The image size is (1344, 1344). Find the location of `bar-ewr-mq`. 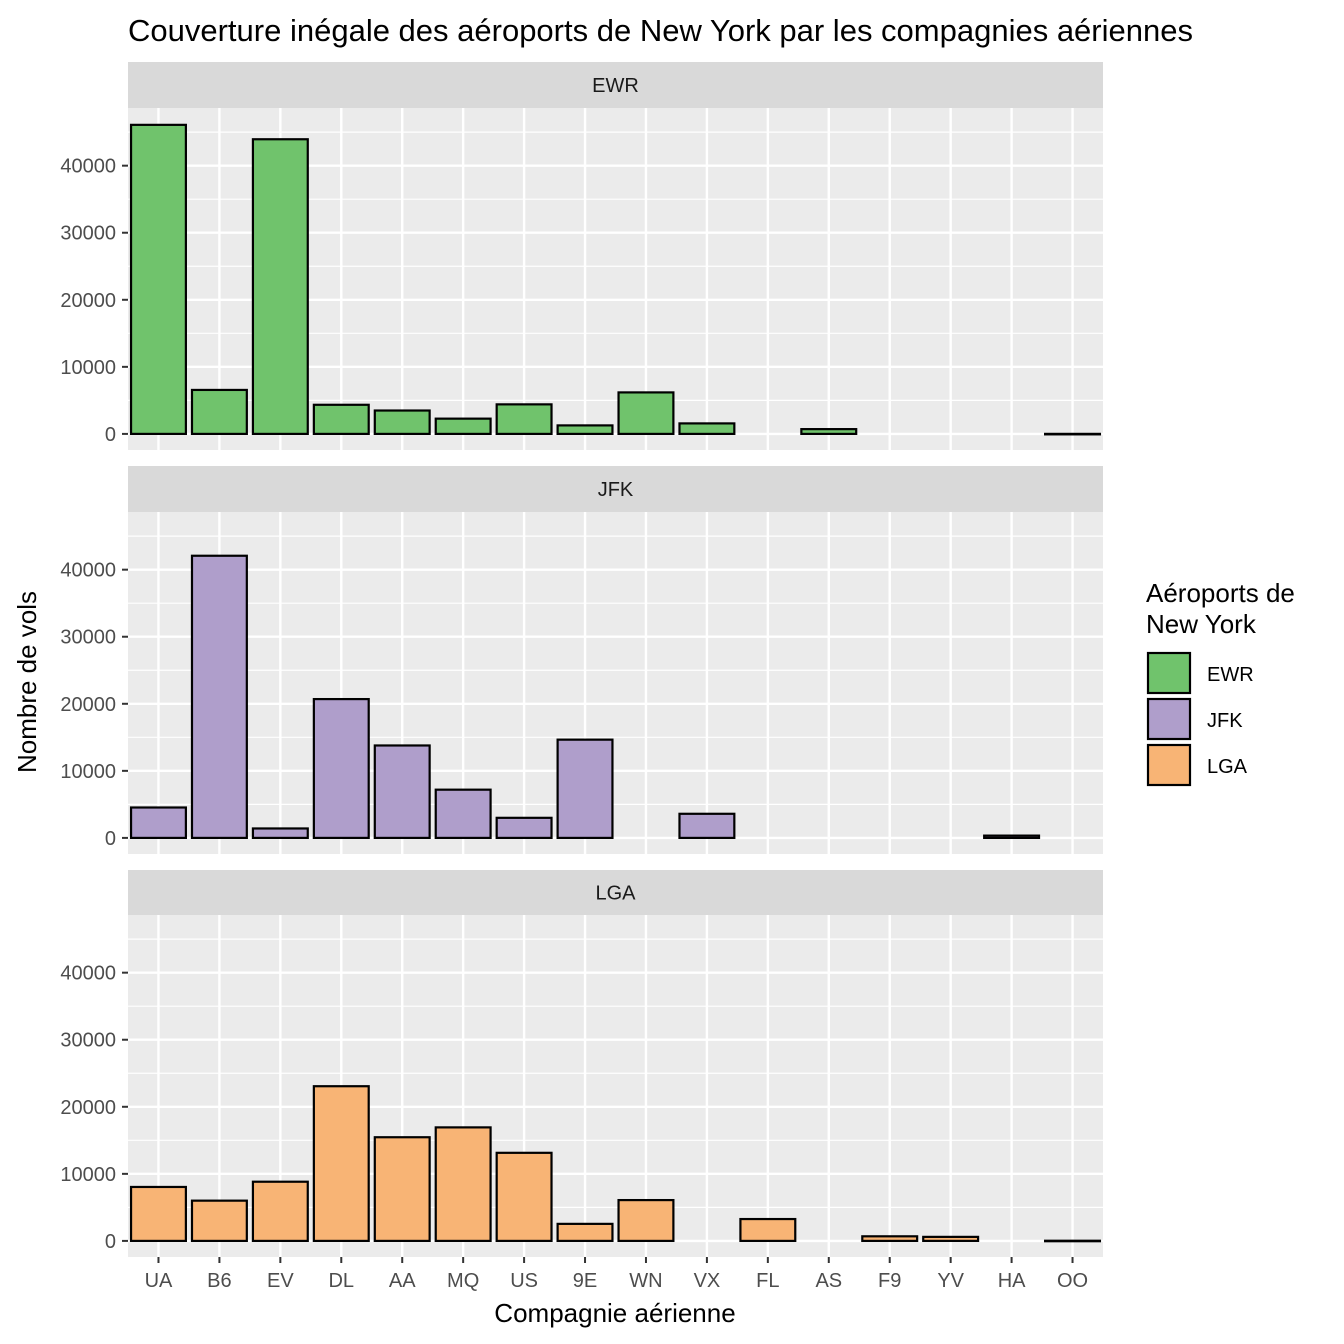

bar-ewr-mq is located at coordinates (463, 426).